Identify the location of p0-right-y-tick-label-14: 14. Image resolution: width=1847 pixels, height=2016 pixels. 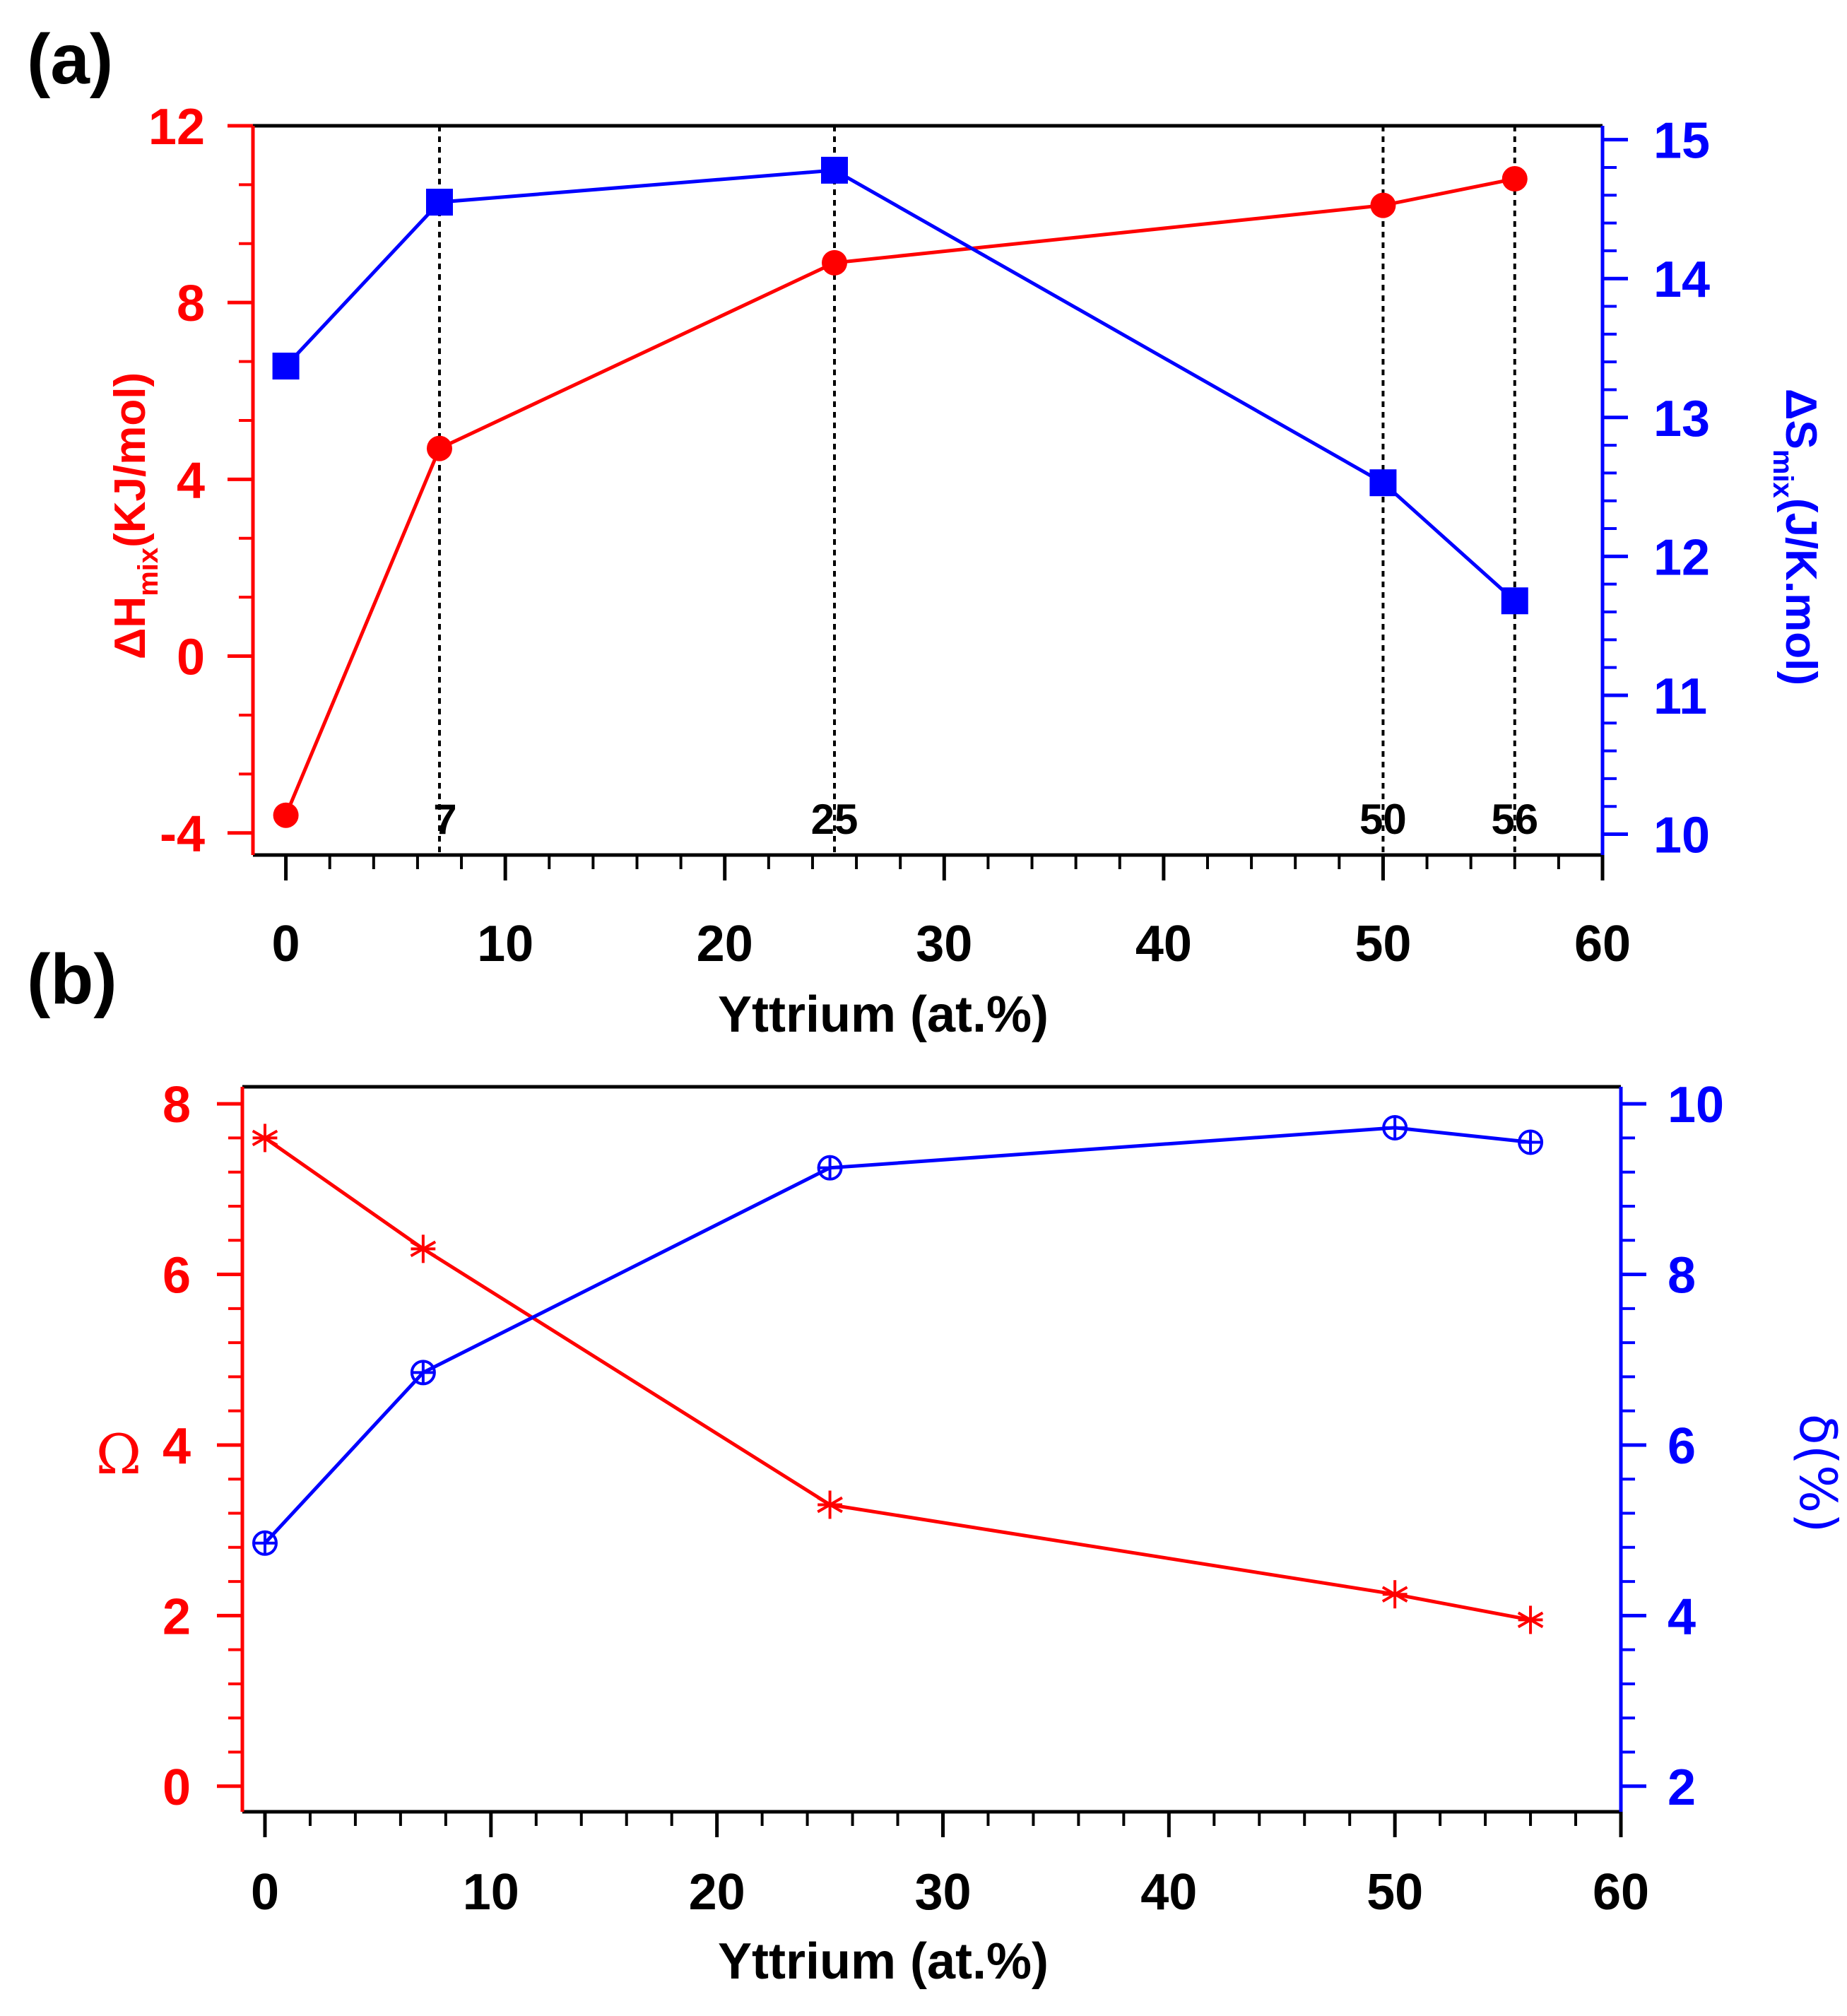
(1681, 280).